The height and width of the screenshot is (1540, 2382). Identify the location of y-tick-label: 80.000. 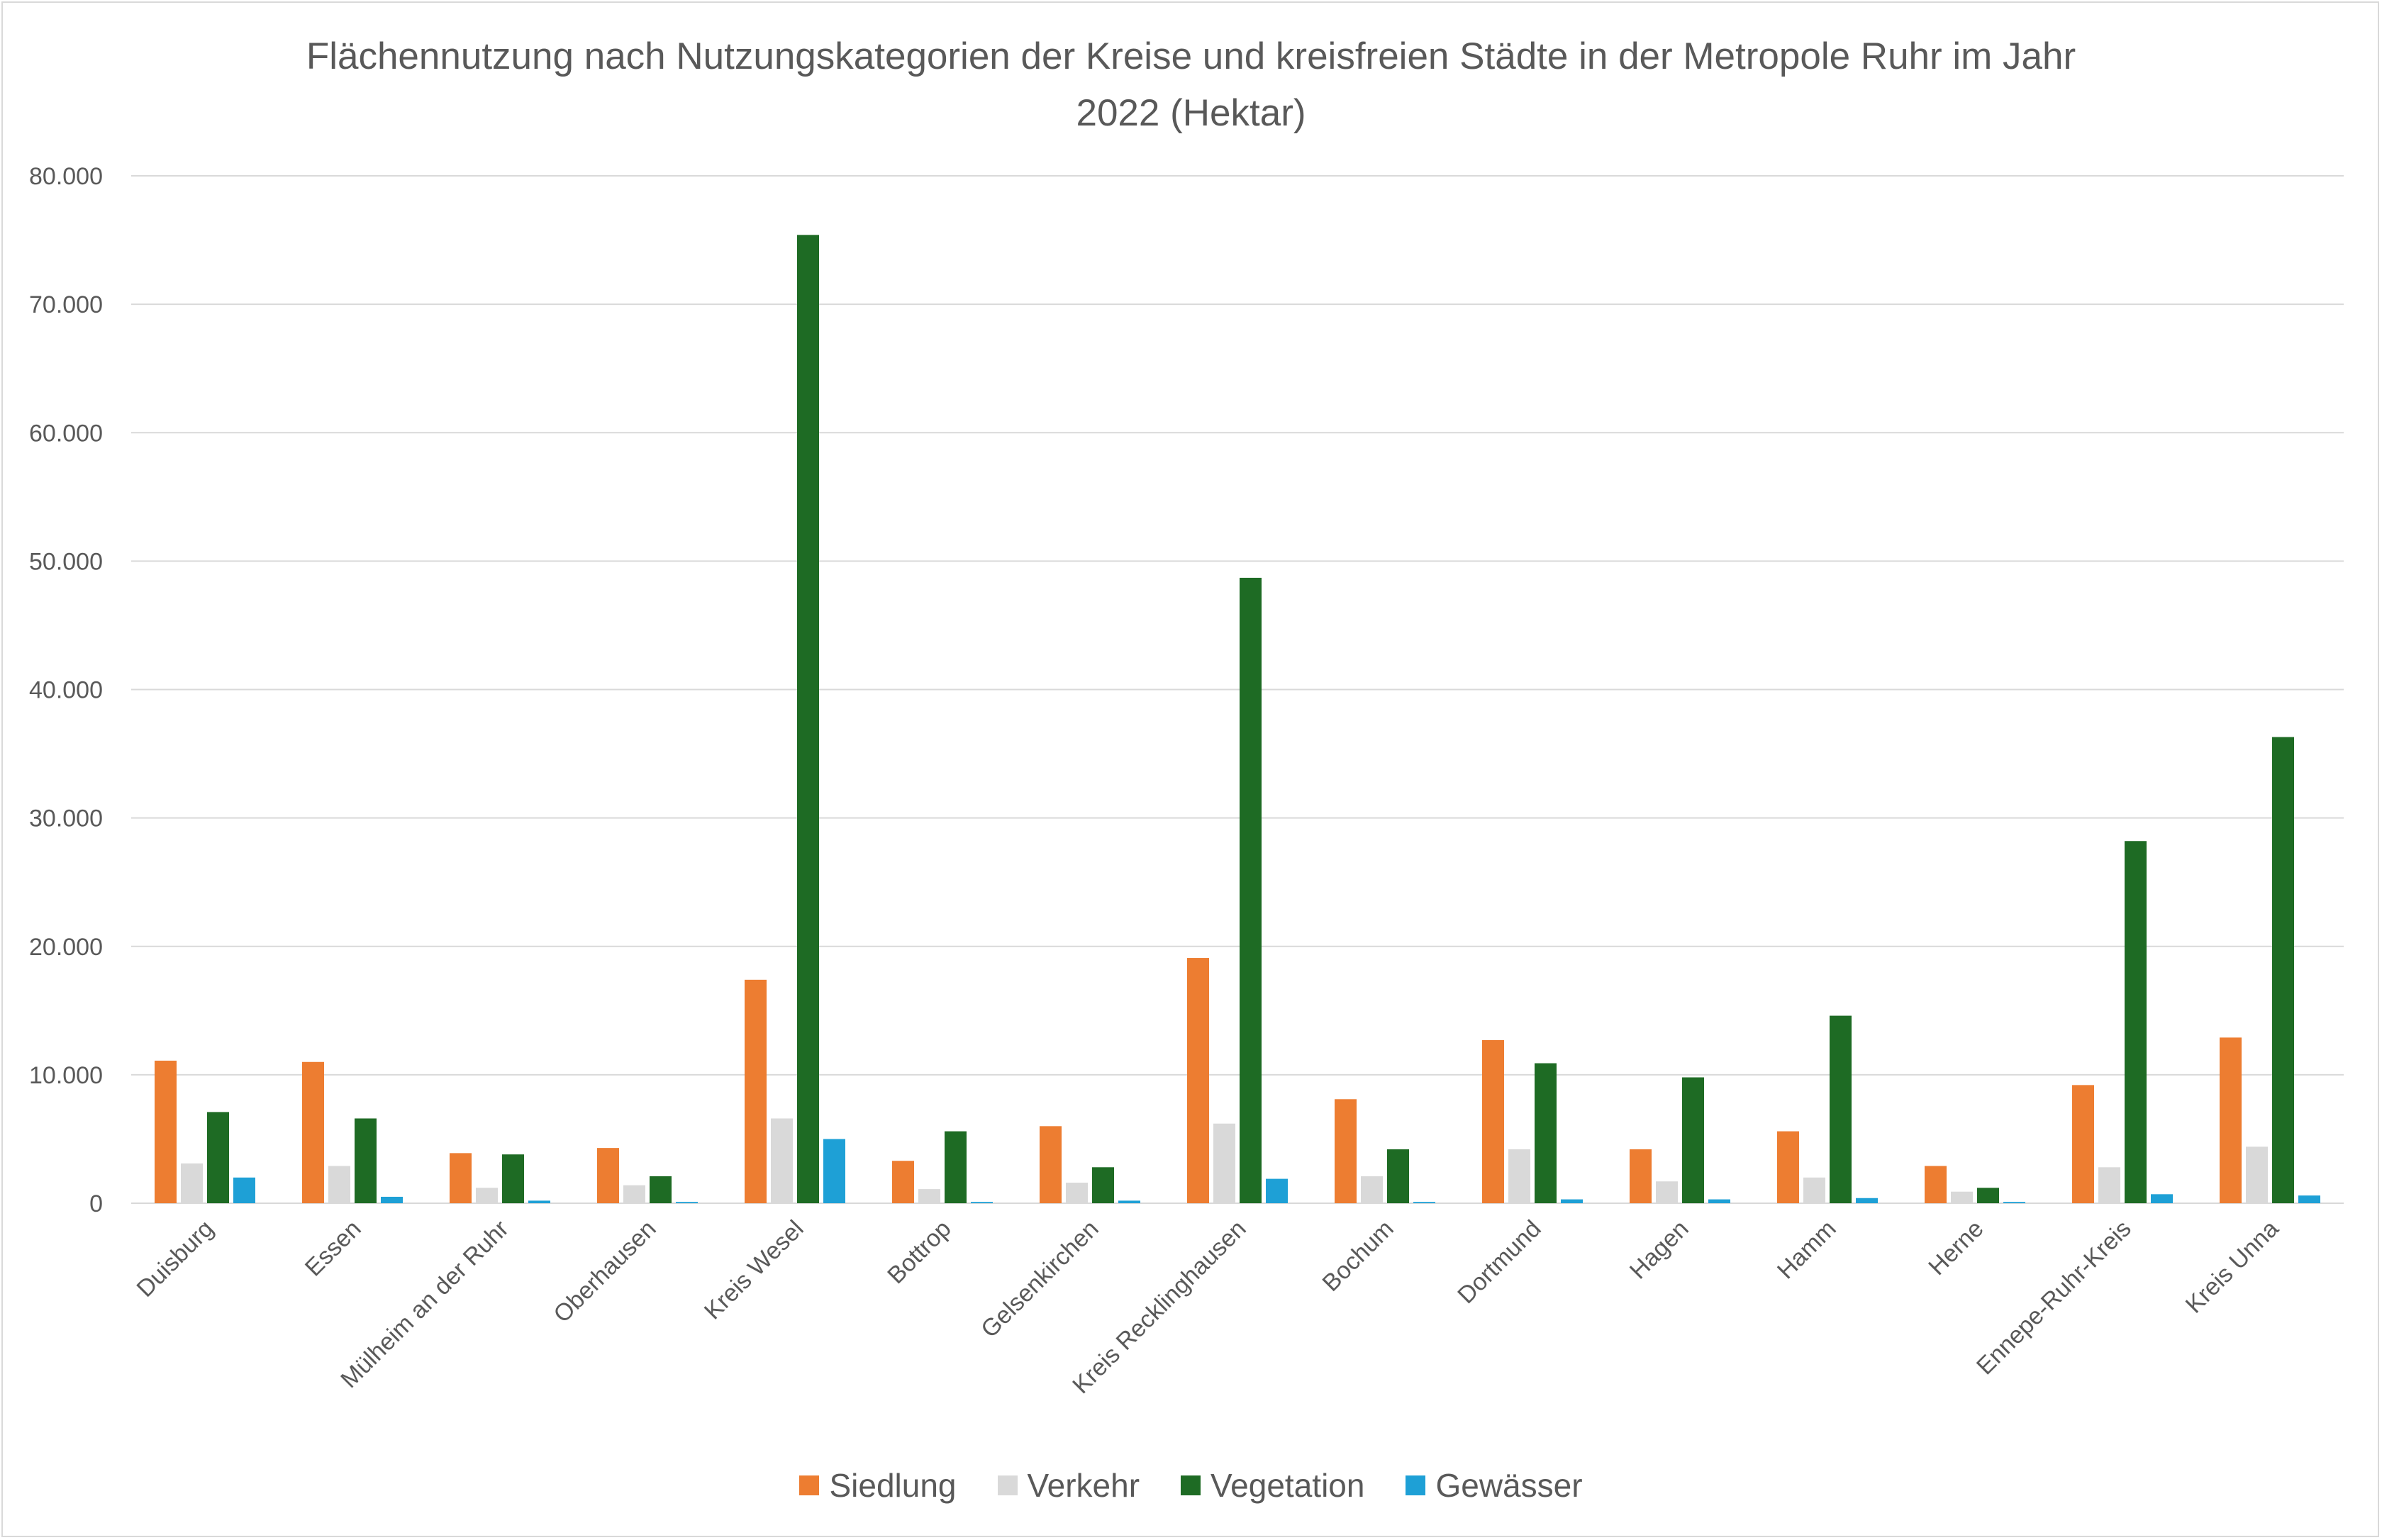
(66, 176).